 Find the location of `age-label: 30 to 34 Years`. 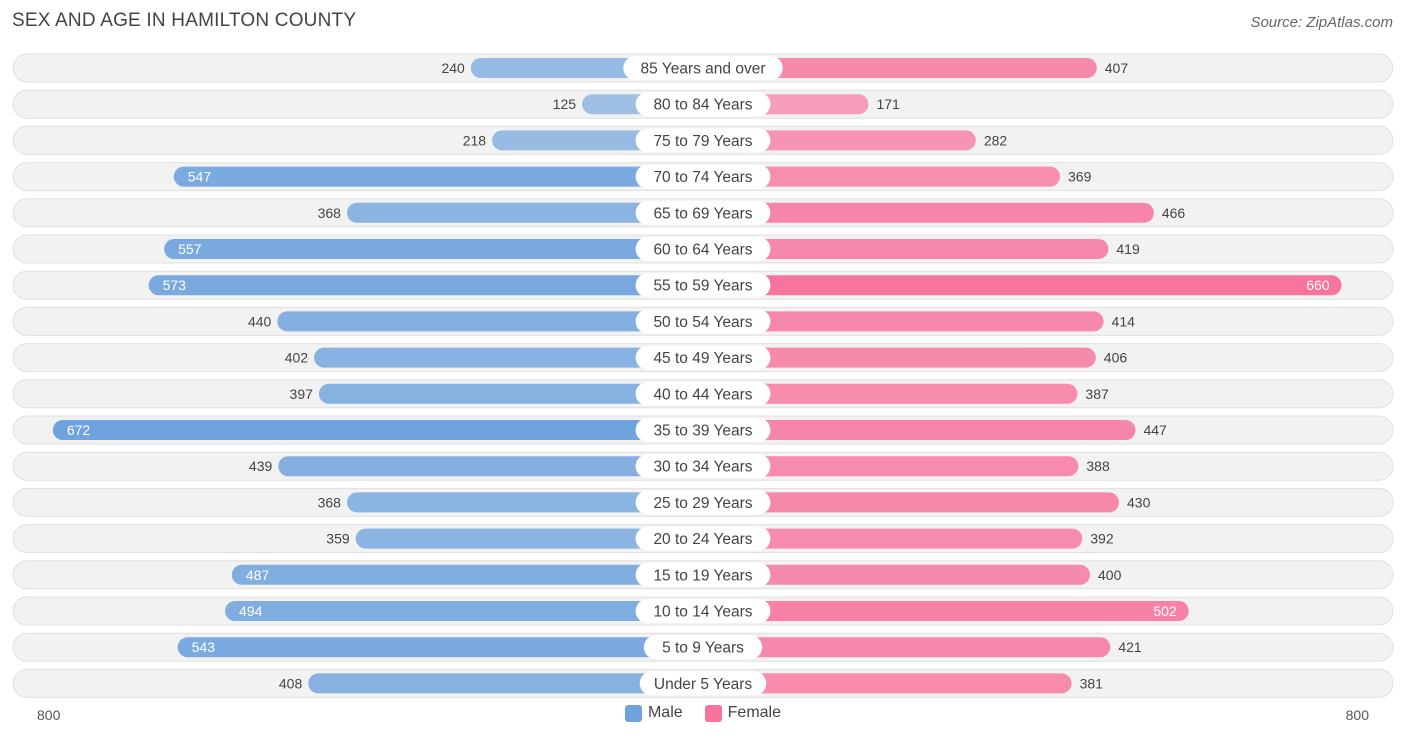

age-label: 30 to 34 Years is located at coordinates (702, 467).